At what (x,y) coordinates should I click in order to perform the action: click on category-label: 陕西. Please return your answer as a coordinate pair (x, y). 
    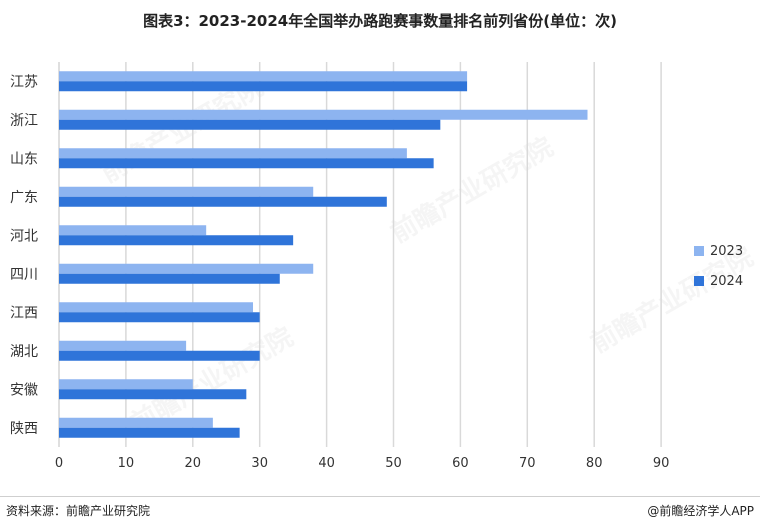
    Looking at the image, I should click on (24, 429).